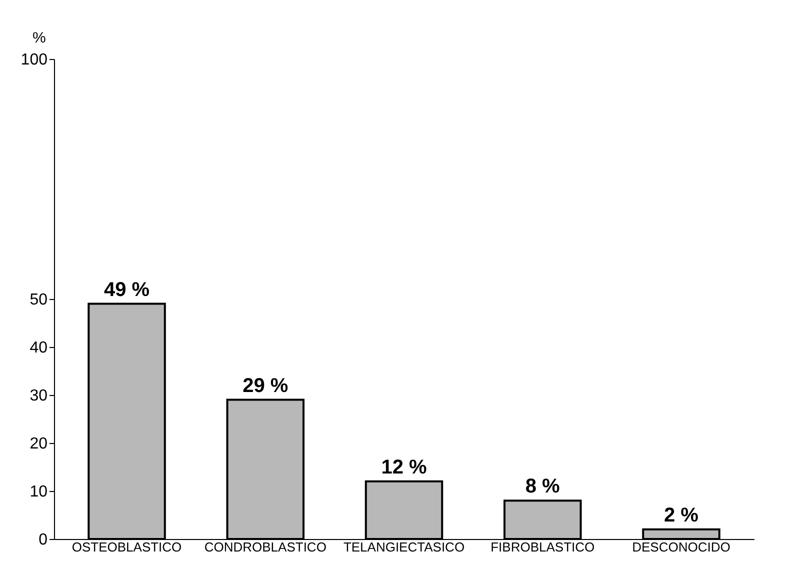 The image size is (797, 563). Describe the element at coordinates (43, 540) in the screenshot. I see `y-tick-label: 0` at that location.